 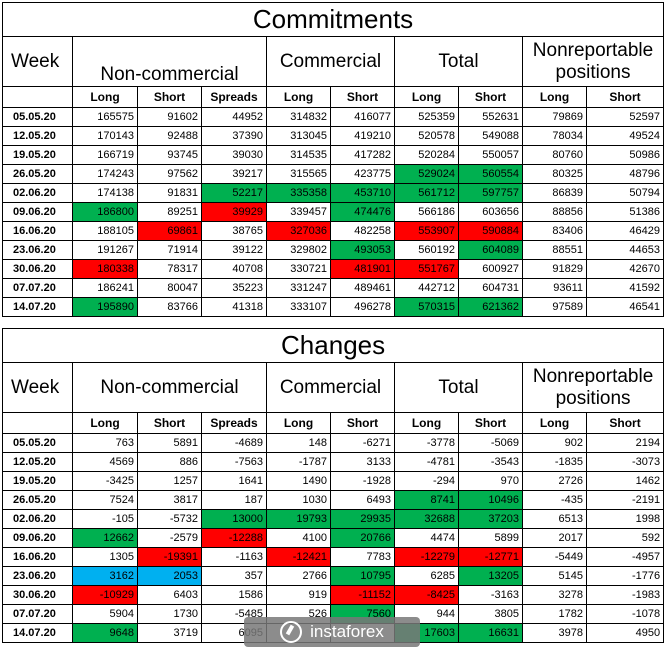 What do you see at coordinates (426, 231) in the screenshot?
I see `value-cell: 553907` at bounding box center [426, 231].